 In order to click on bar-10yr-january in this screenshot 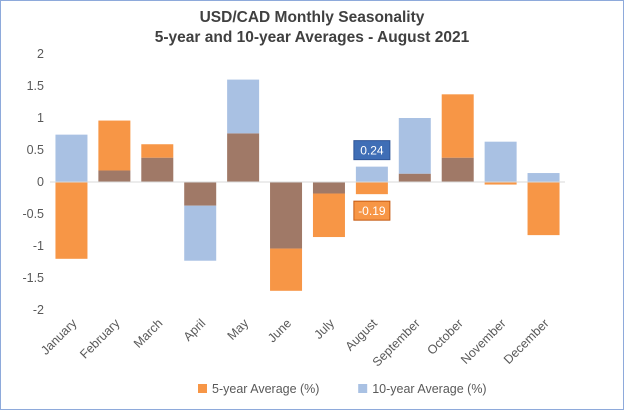, I will do `click(71, 158)`.